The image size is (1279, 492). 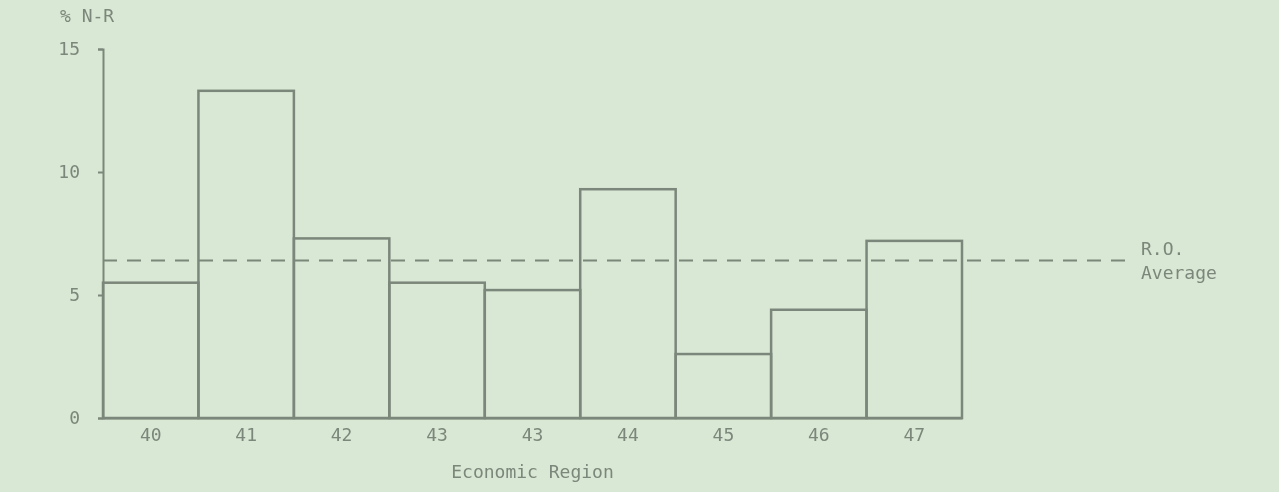 I want to click on x-tick-label: 45, so click(x=723, y=434).